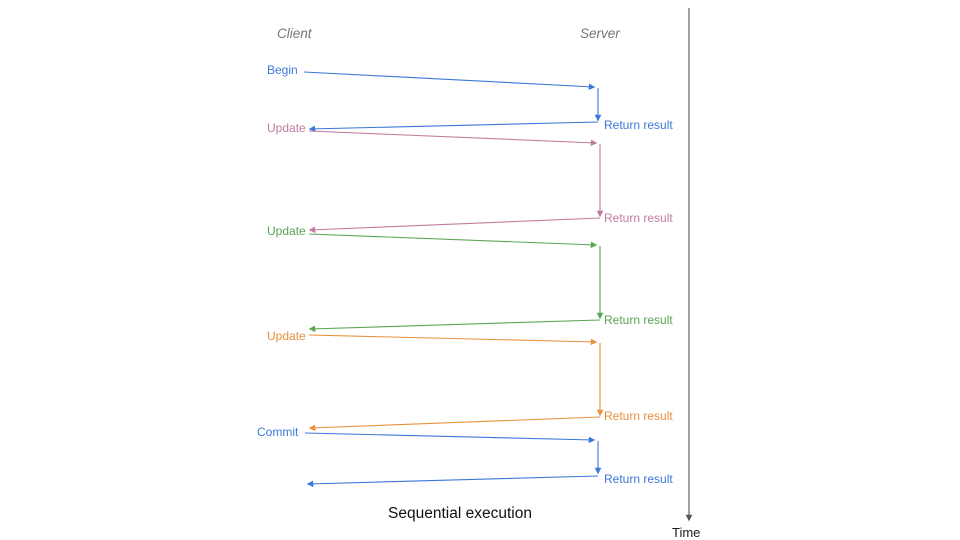 This screenshot has width=960, height=540. What do you see at coordinates (286, 231) in the screenshot?
I see `message-label-update-2: Update` at bounding box center [286, 231].